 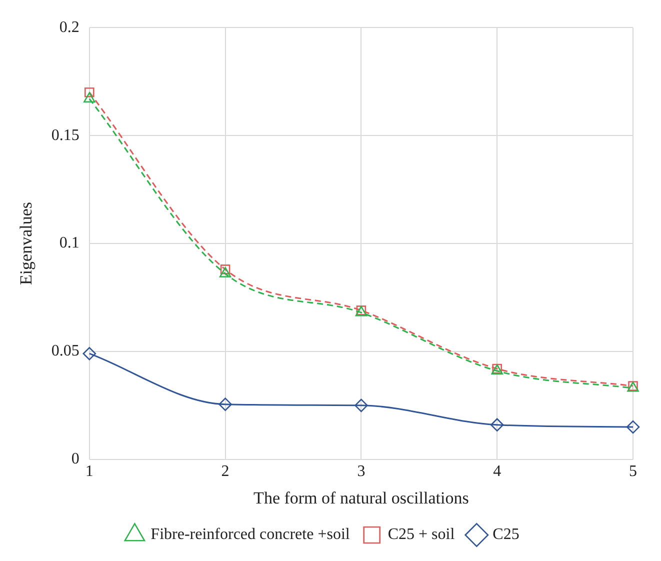 I want to click on x-tick-label: 3, so click(x=361, y=471).